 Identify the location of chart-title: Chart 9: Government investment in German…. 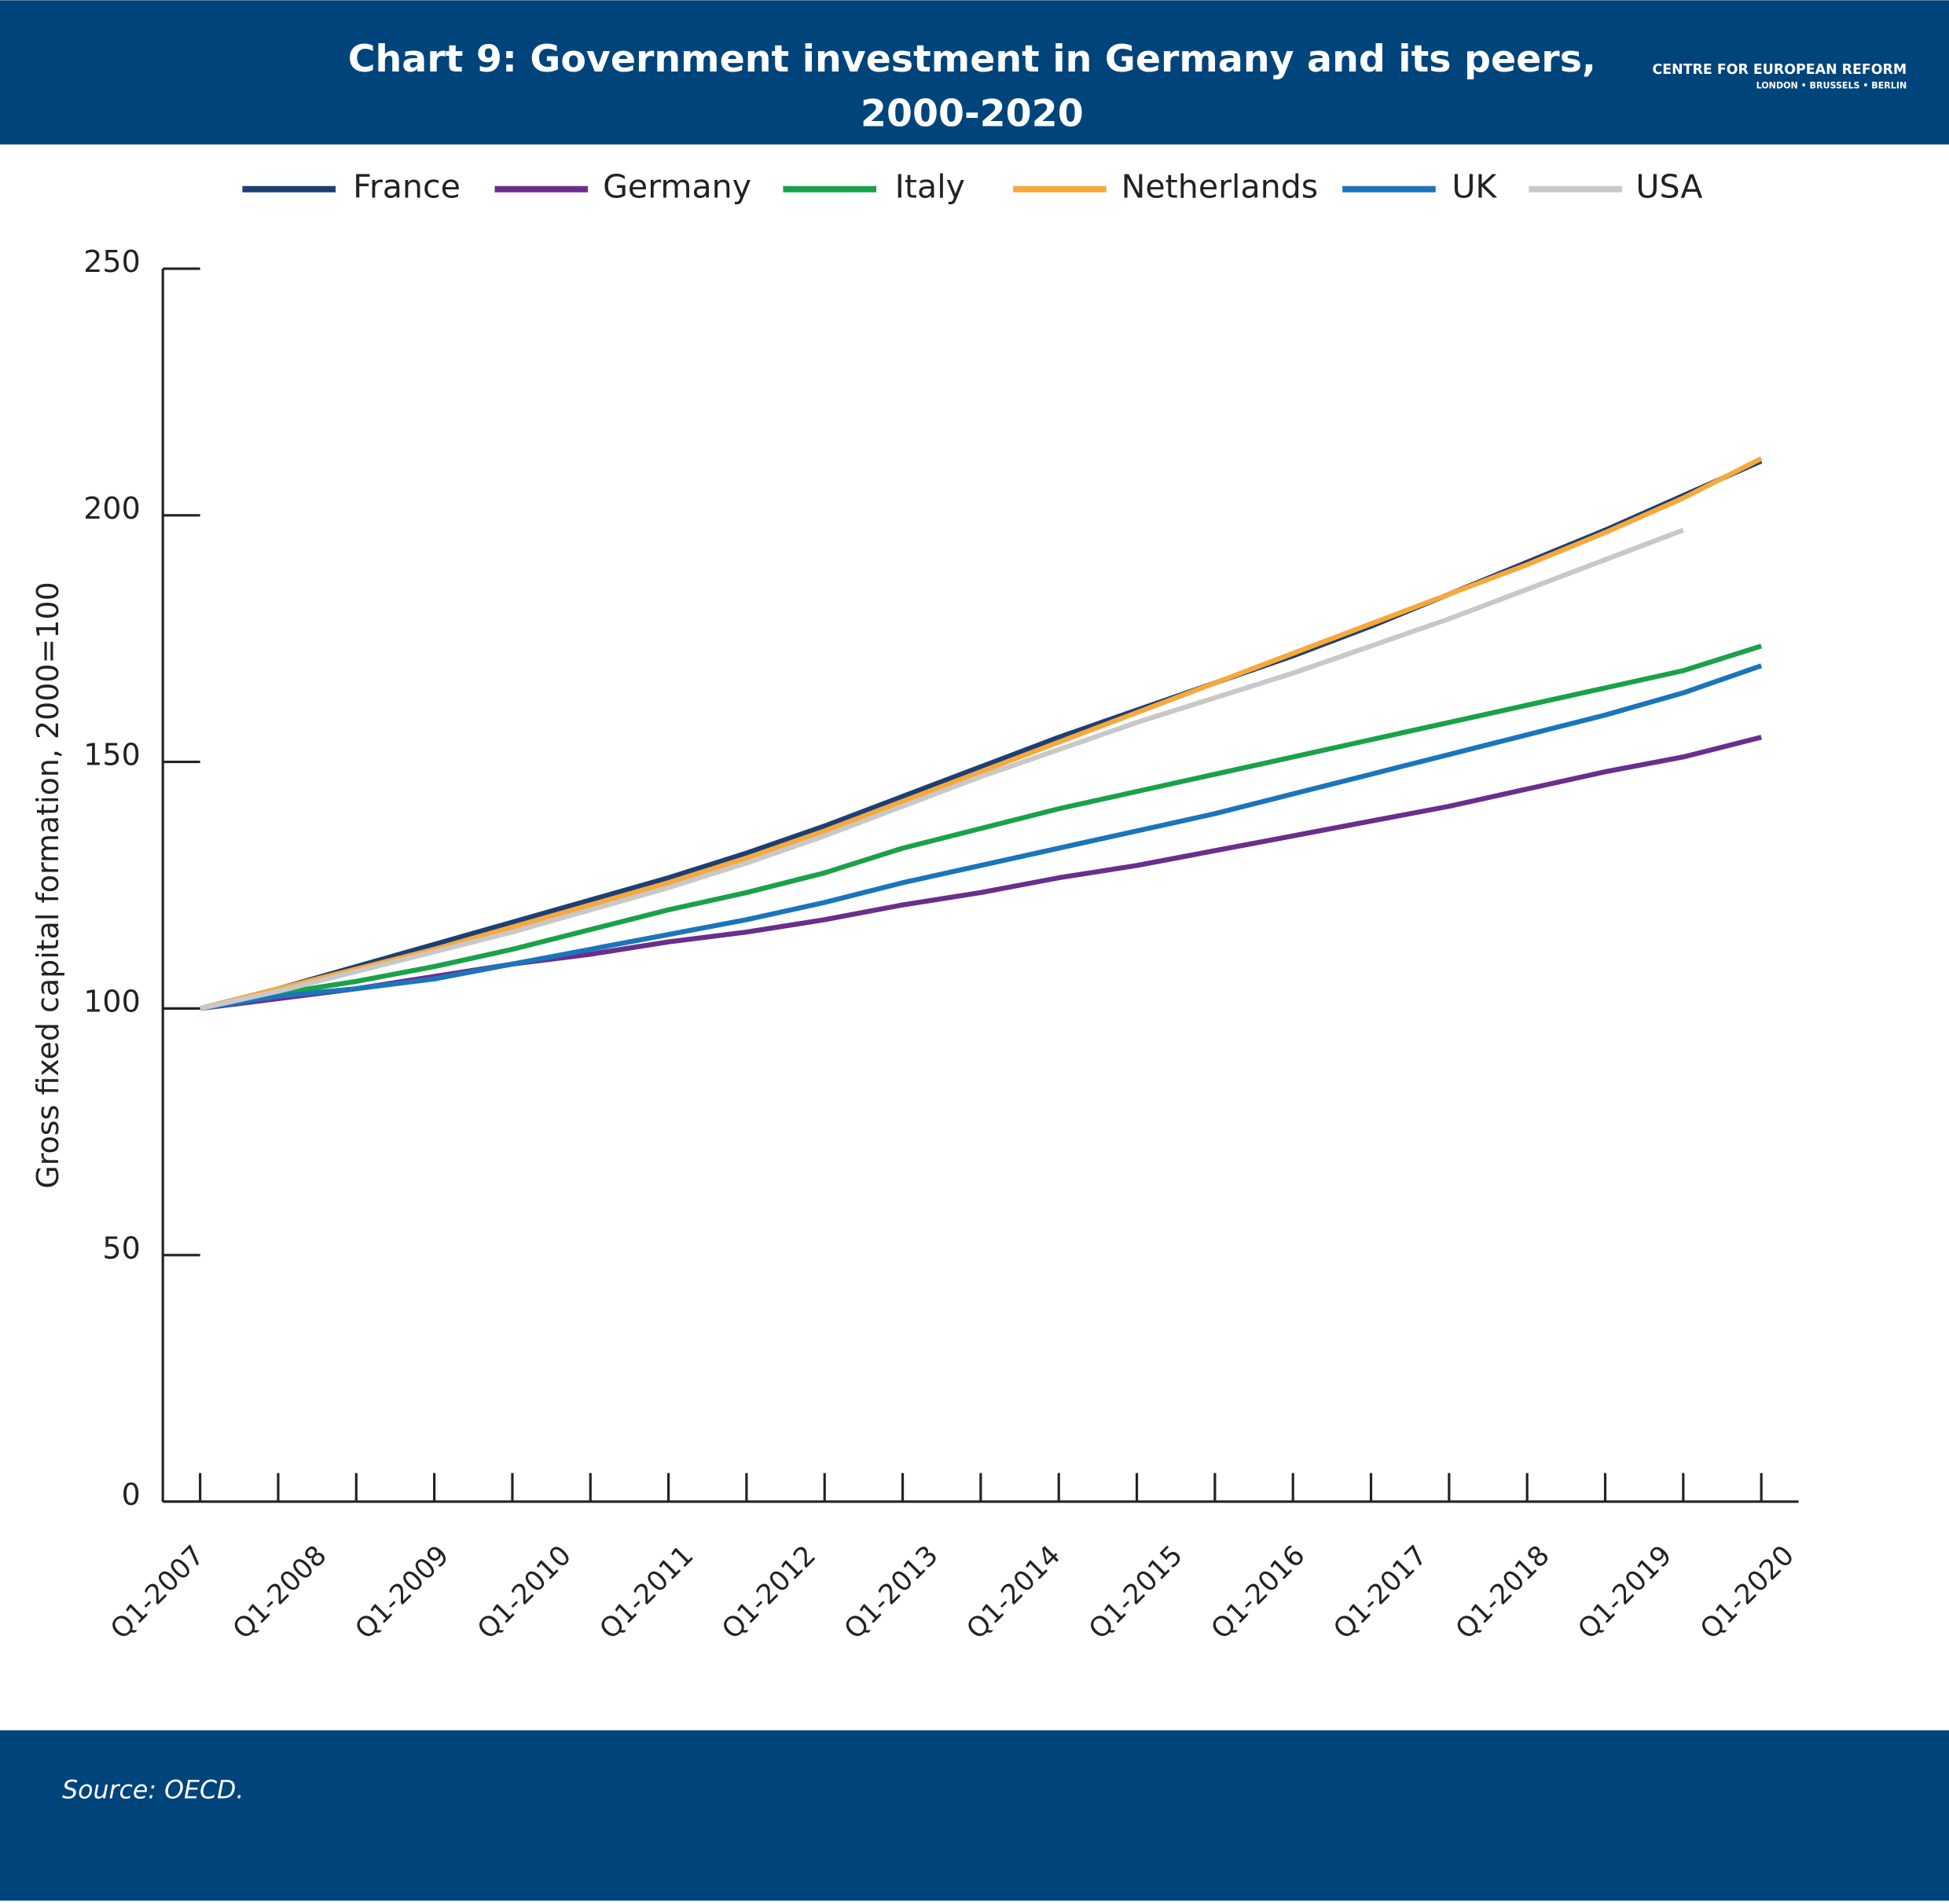
(972, 59).